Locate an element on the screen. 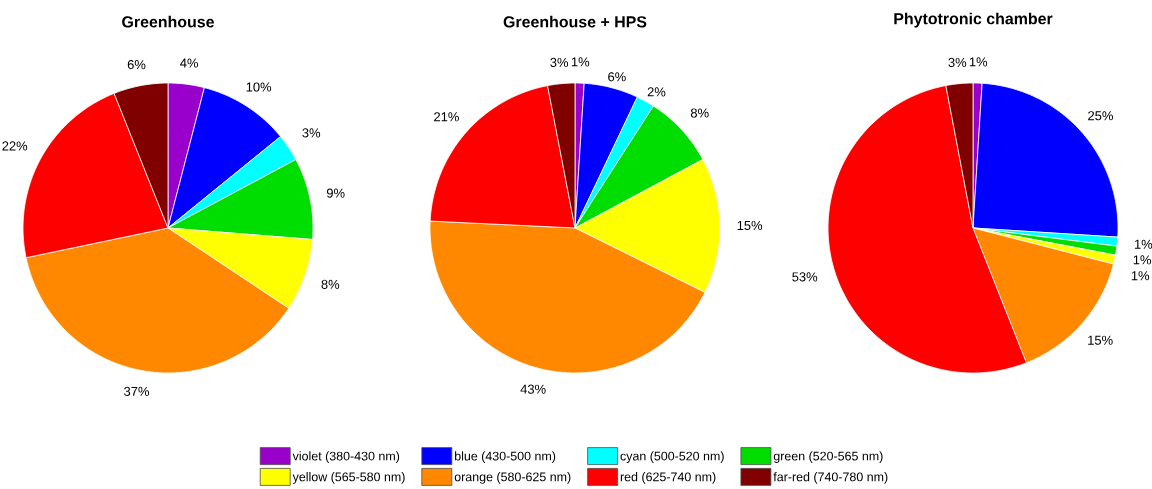 The height and width of the screenshot is (489, 1152). chart-title: Greenhouse + HPS is located at coordinates (575, 21).